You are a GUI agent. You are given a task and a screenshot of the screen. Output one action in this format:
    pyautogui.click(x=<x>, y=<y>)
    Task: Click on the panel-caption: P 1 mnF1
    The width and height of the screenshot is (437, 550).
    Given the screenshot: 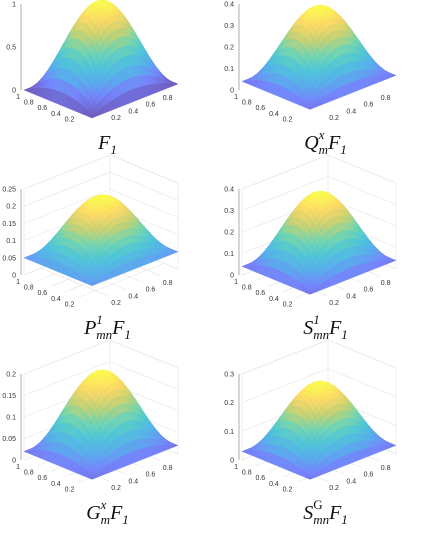 What is the action you would take?
    pyautogui.click(x=107, y=327)
    